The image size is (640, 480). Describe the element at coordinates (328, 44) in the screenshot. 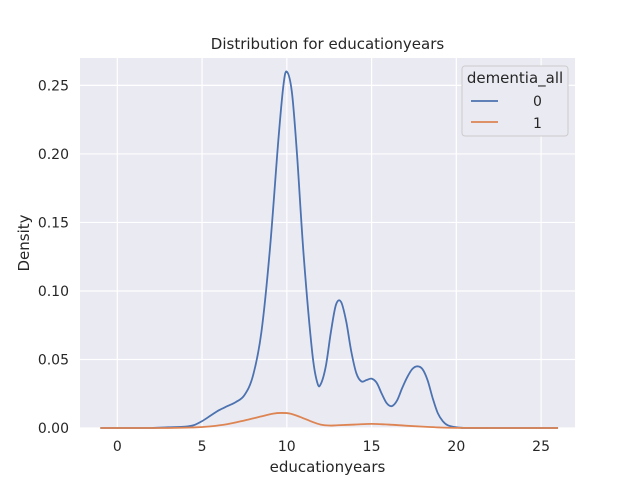

I see `chart-title: Distribution for educationyears` at that location.